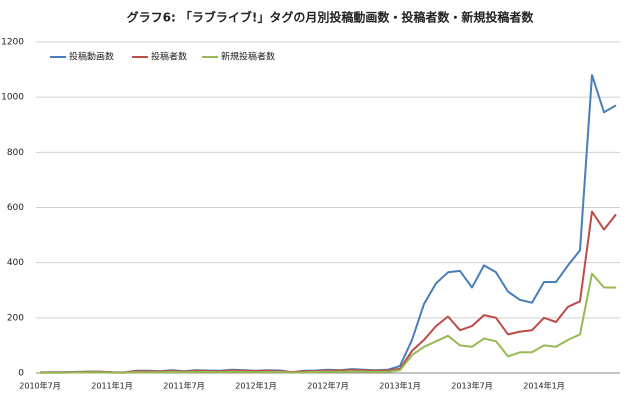 The height and width of the screenshot is (417, 640). Describe the element at coordinates (12, 98) in the screenshot. I see `y-tick-label: 1000` at that location.